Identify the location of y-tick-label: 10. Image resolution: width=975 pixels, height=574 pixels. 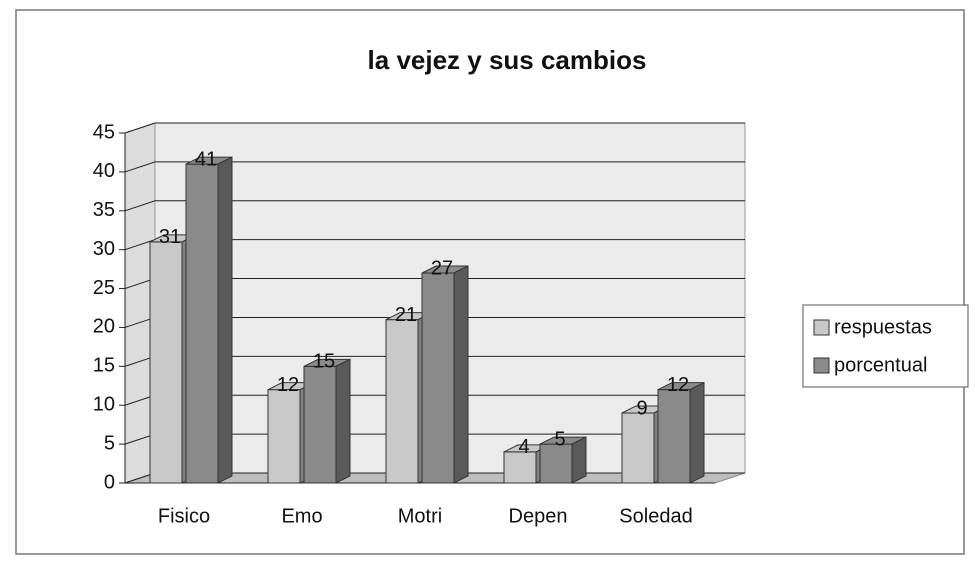
(104, 405).